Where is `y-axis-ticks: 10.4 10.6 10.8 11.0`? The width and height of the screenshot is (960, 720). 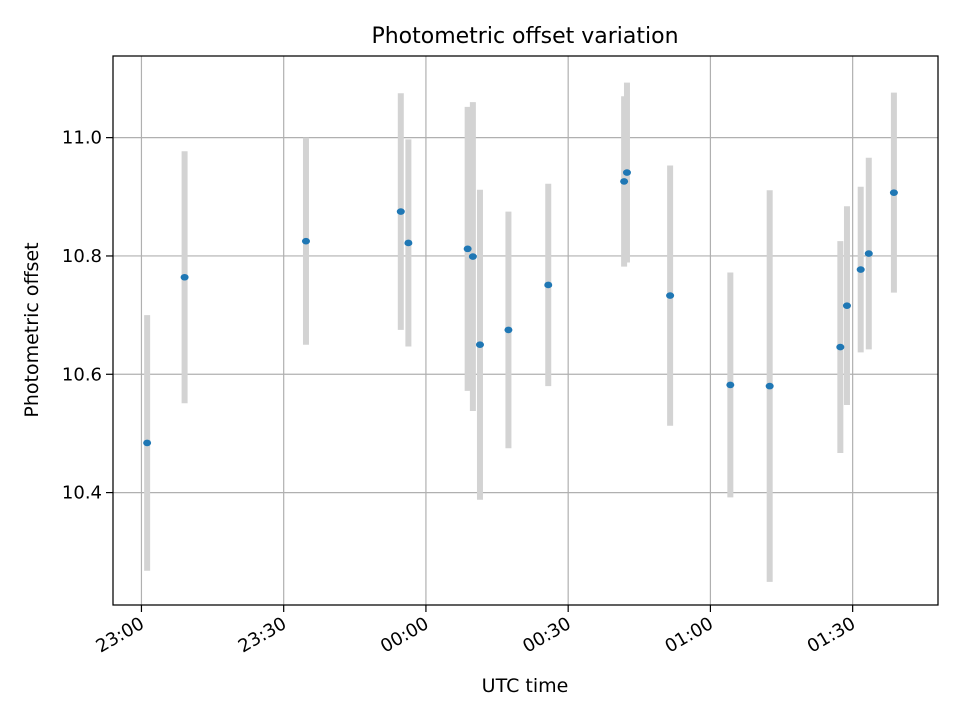
y-axis-ticks: 10.4 10.6 10.8 11.0 is located at coordinates (87, 316).